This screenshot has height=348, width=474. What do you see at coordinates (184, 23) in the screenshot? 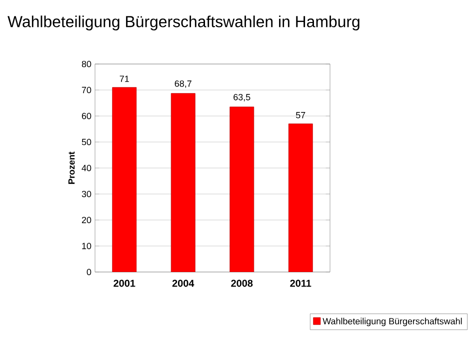
I see `chart-title: Wahlbeteiligung Bürgerschaftswahlen in Hamburg` at bounding box center [184, 23].